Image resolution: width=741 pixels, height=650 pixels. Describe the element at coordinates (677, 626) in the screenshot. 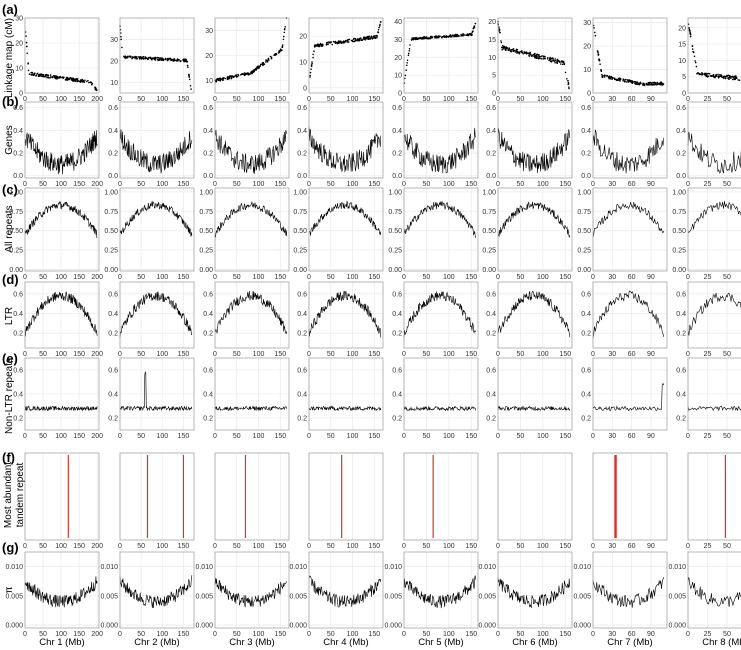

I see `y-tick-label: 0.000` at that location.